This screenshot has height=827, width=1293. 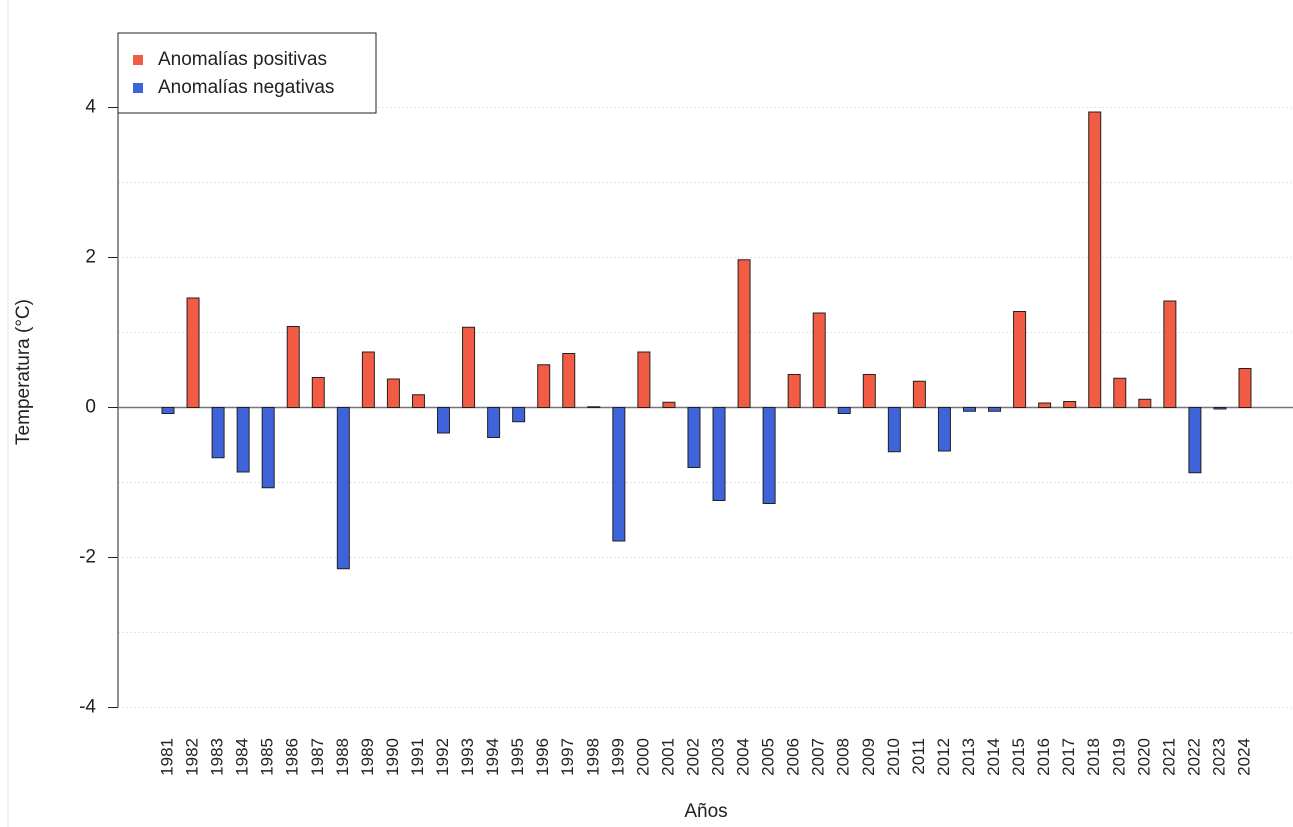 I want to click on x-tick-label: 1995, so click(x=517, y=757).